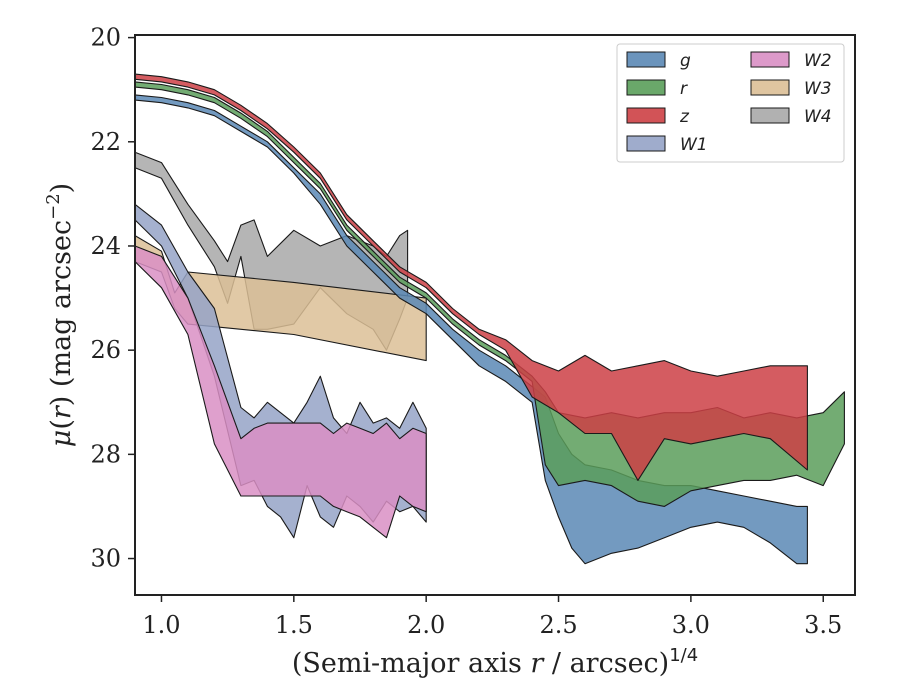 The image size is (900, 700). What do you see at coordinates (105, 350) in the screenshot?
I see `y-tick-label: 26` at bounding box center [105, 350].